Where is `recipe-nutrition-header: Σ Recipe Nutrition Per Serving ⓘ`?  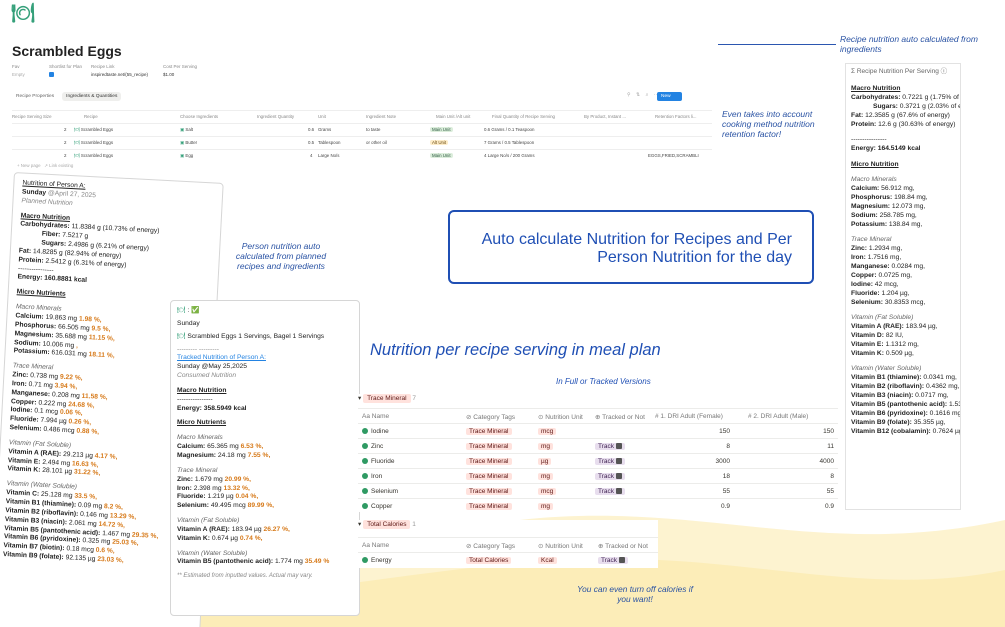
recipe-nutrition-header: Σ Recipe Nutrition Per Serving ⓘ is located at coordinates (899, 71).